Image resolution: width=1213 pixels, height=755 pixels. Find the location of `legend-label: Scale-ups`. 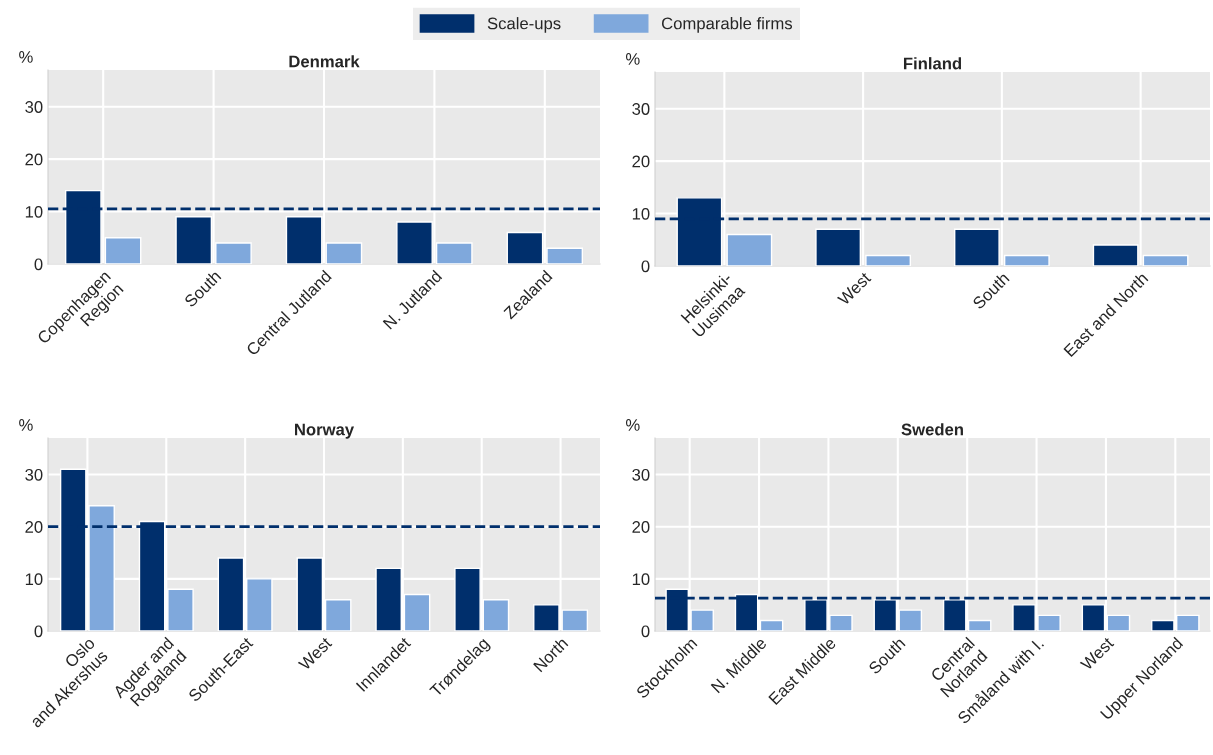

legend-label: Scale-ups is located at coordinates (524, 25).